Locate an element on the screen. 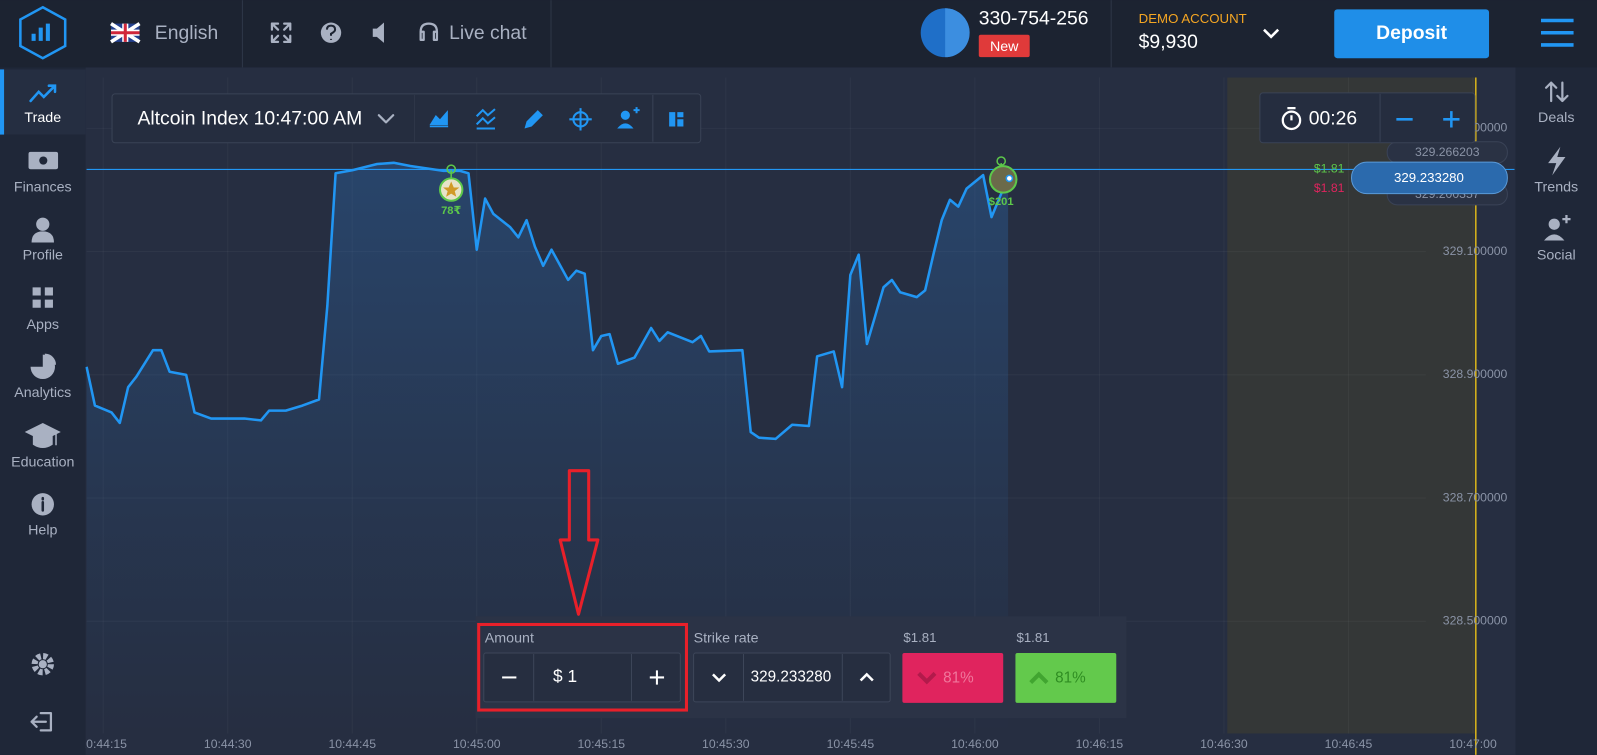  deals-icon is located at coordinates (1556, 92).